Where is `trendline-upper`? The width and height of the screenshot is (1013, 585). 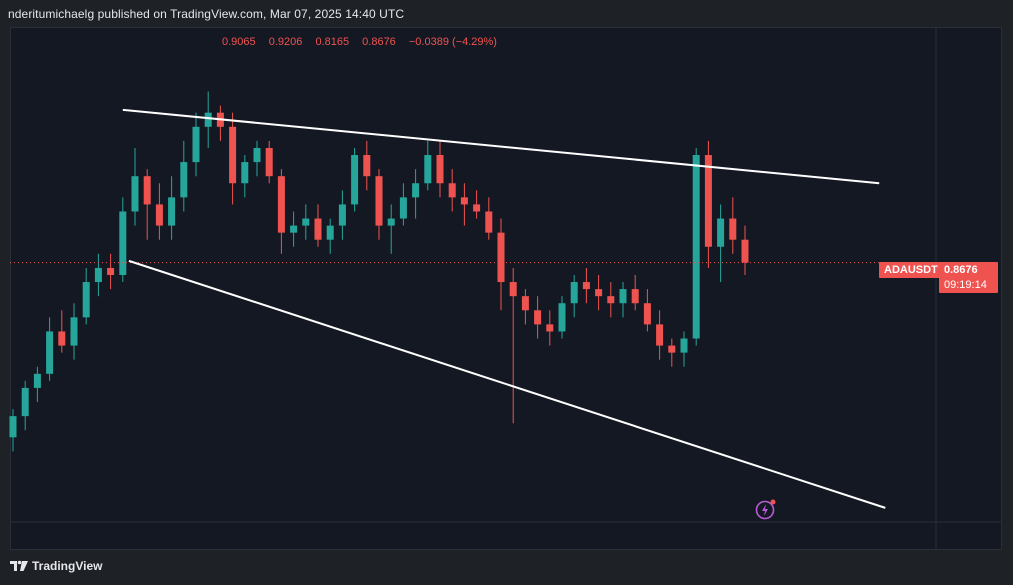 trendline-upper is located at coordinates (501, 146).